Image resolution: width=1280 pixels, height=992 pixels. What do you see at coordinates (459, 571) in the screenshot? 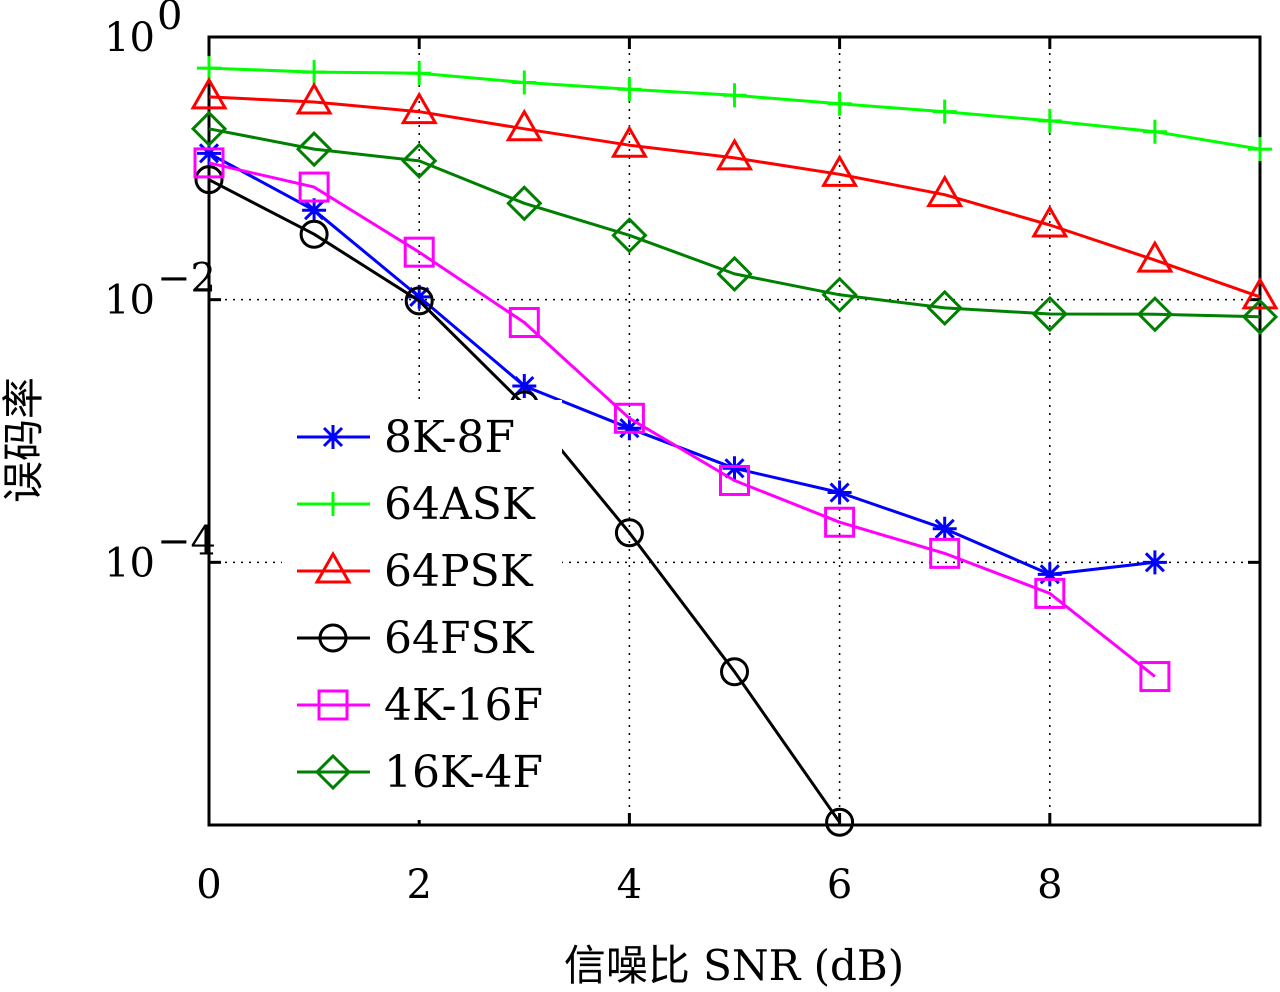
I see `legend-label: 64PSK` at bounding box center [459, 571].